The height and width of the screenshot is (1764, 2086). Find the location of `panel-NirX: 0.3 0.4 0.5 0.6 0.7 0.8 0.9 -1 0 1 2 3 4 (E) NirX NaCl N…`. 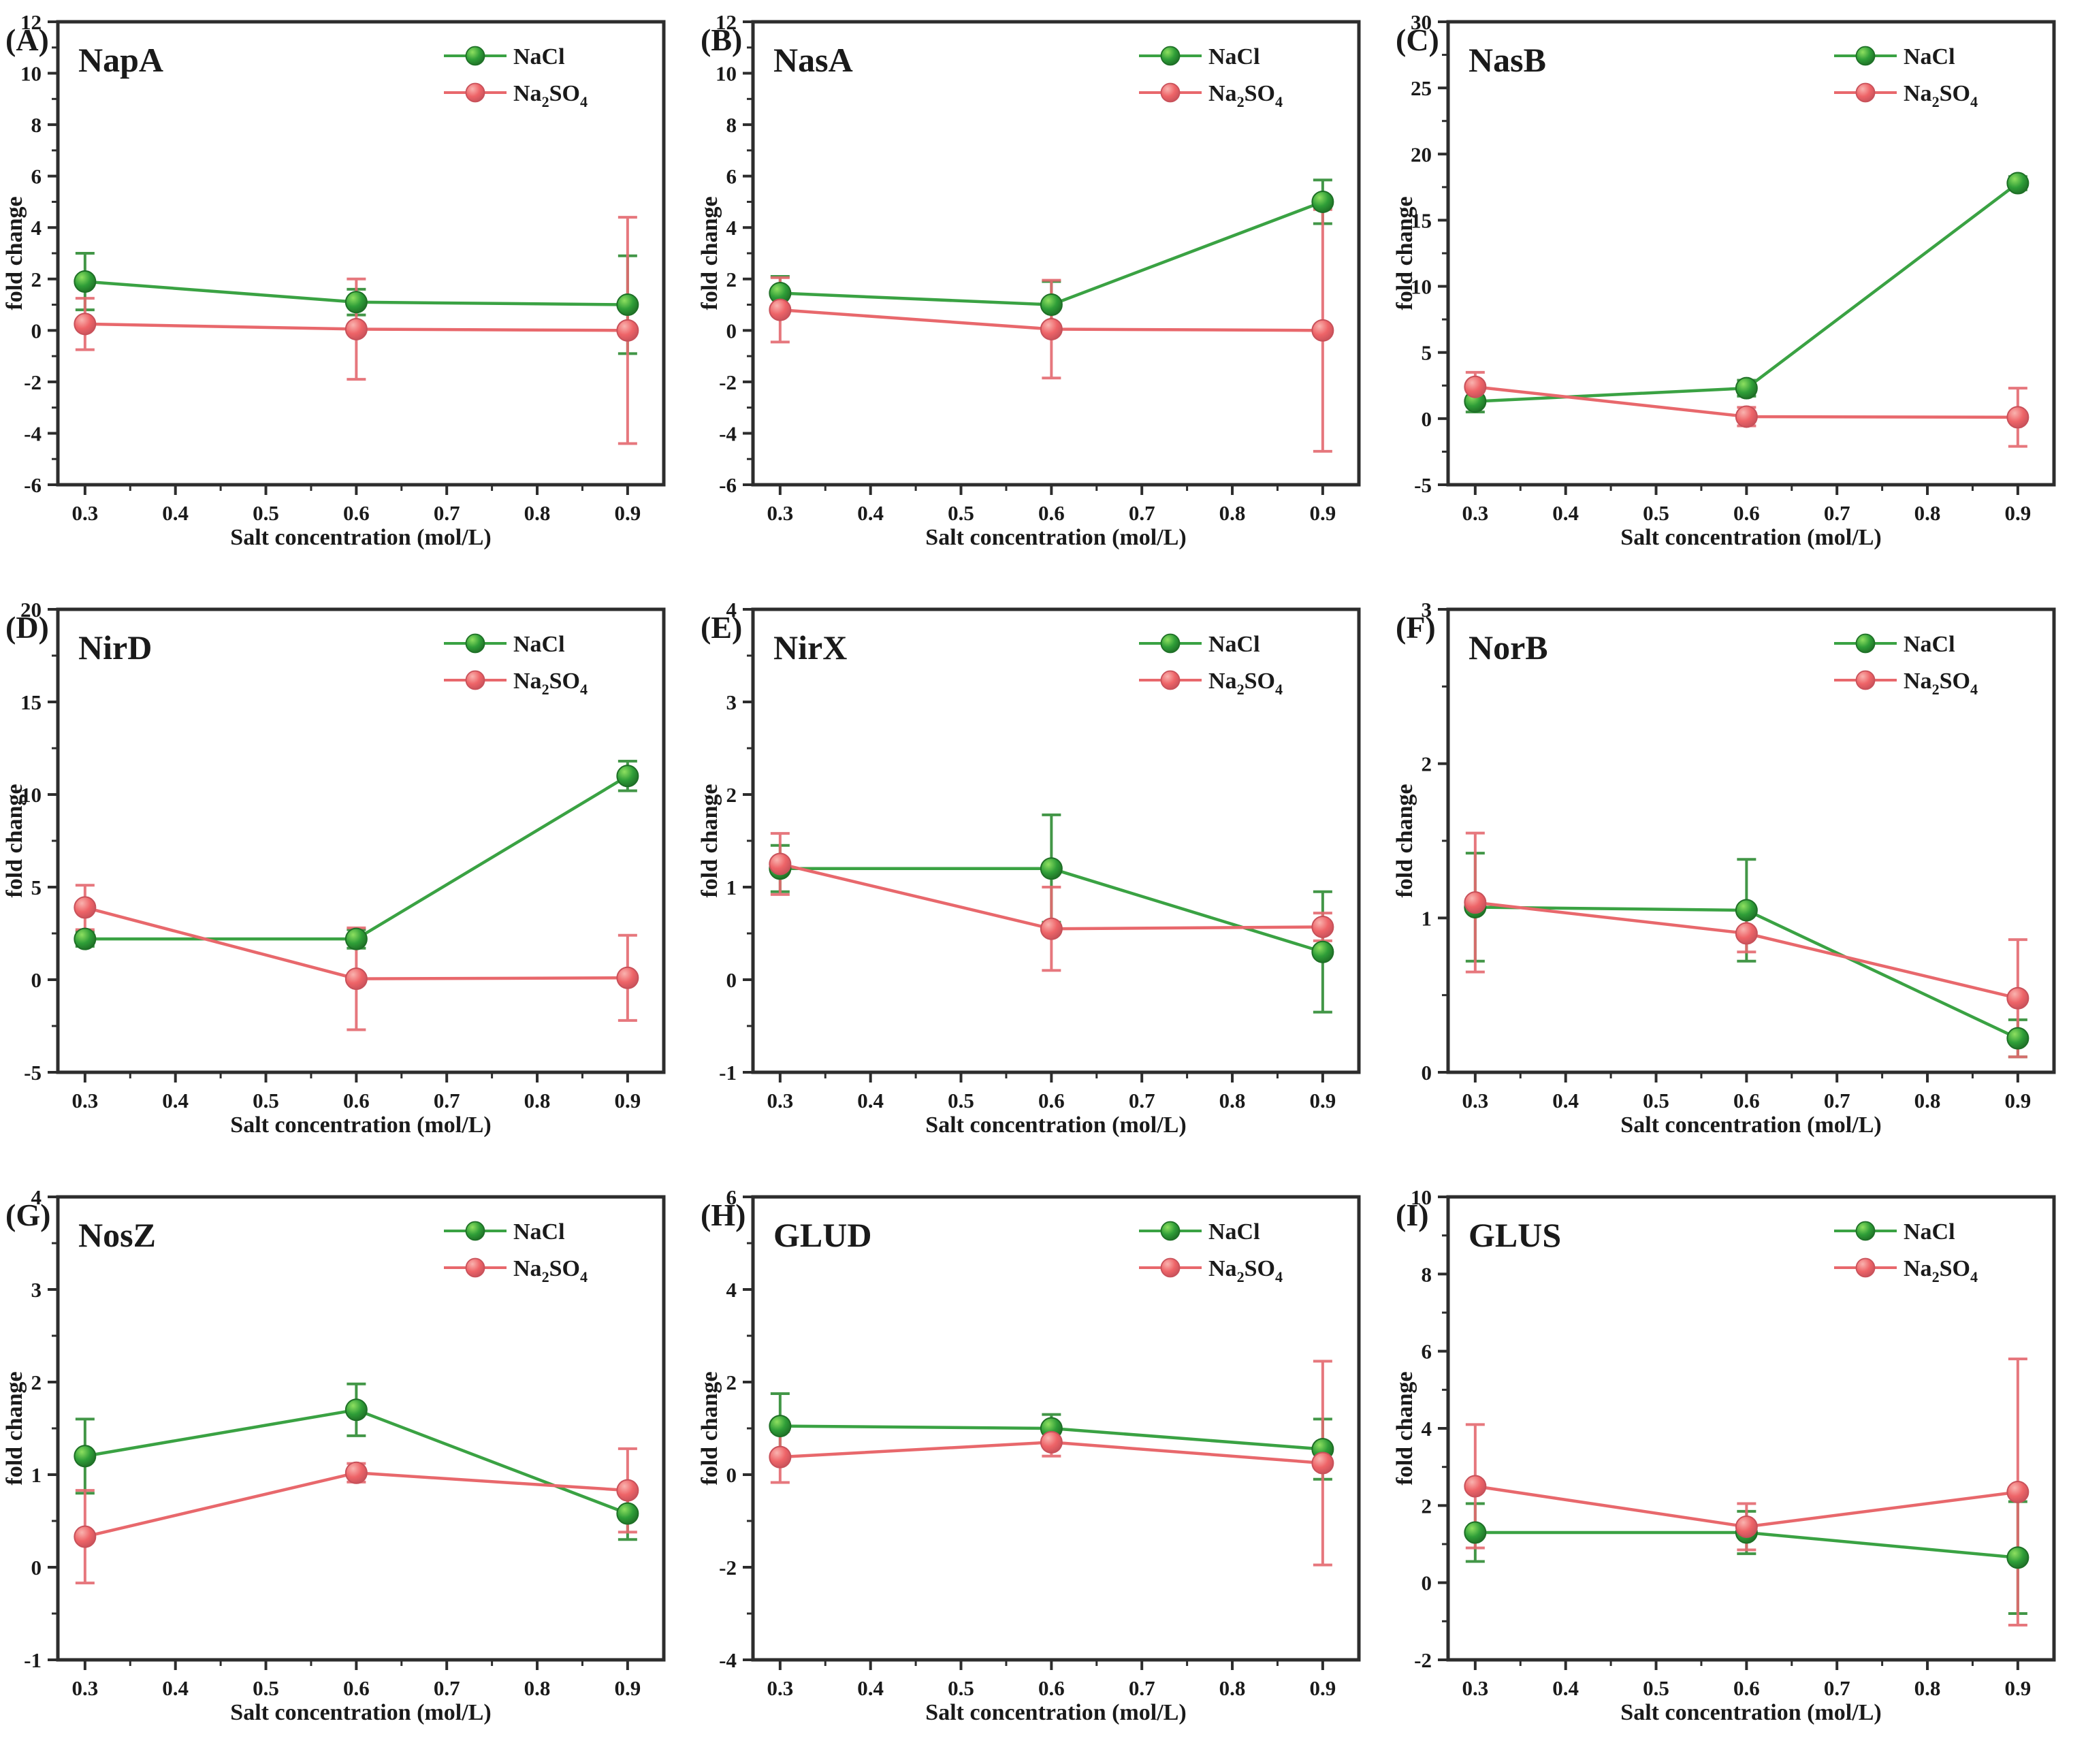

panel-NirX: 0.3 0.4 0.5 0.6 0.7 0.8 0.9 -1 0 1 2 3 4 (E) NirX NaCl N… is located at coordinates (1043, 881).